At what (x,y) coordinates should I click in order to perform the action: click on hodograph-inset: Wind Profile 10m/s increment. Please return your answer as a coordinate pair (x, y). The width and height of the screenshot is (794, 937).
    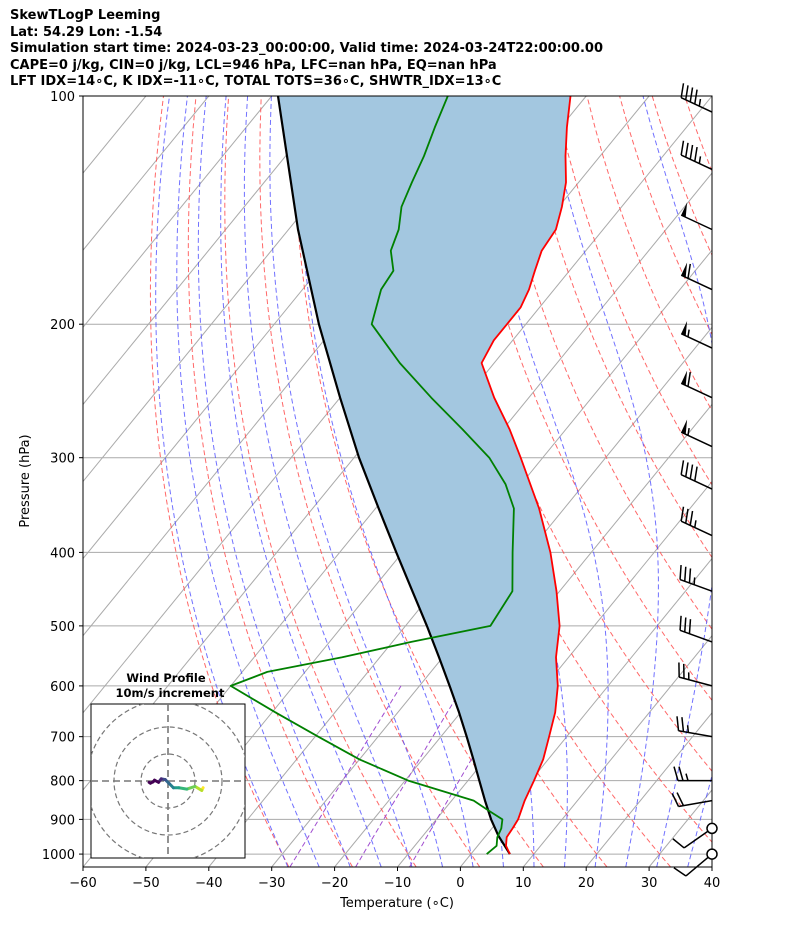
    Looking at the image, I should click on (168, 765).